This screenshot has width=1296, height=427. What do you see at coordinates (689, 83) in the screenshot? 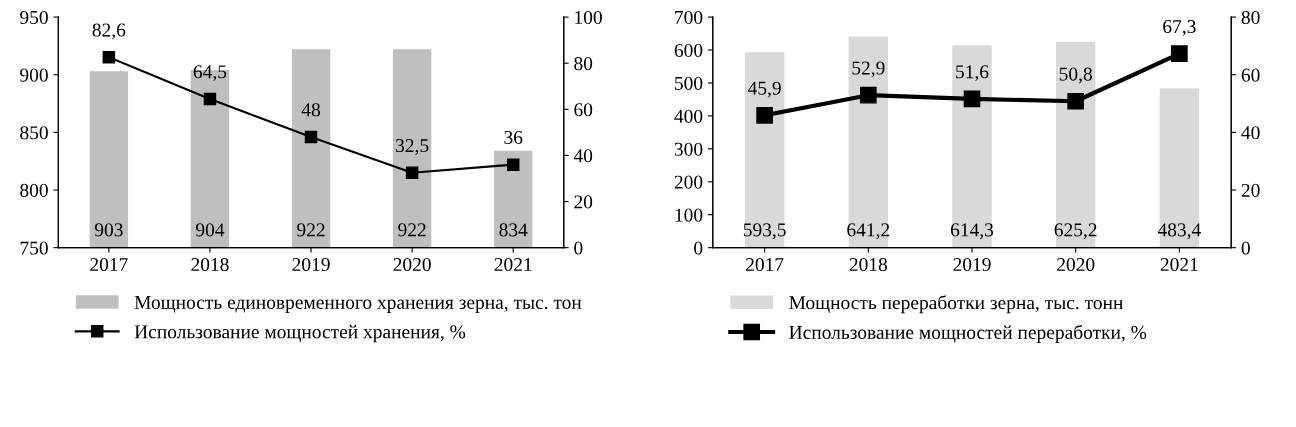
I see `y-tick-label: 500` at bounding box center [689, 83].